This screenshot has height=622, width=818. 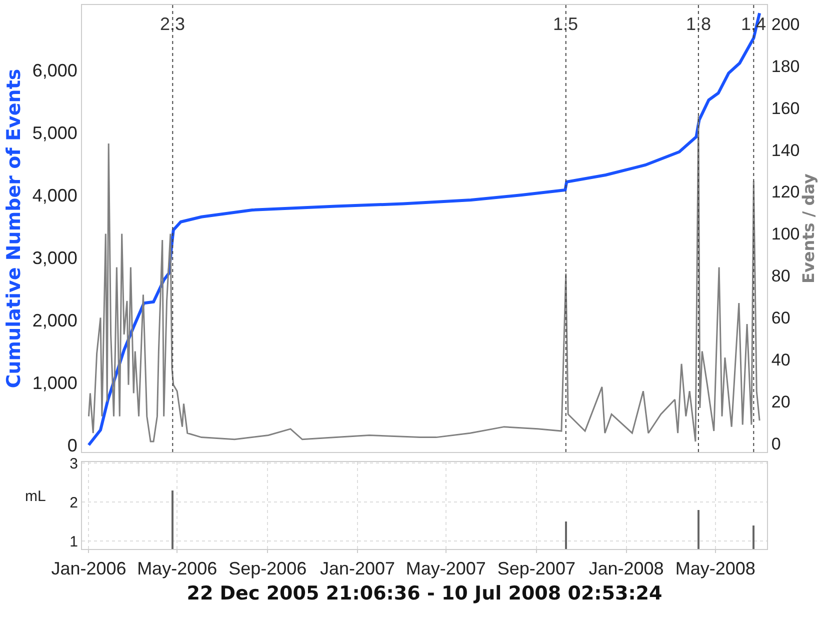 What do you see at coordinates (785, 234) in the screenshot?
I see `y2-tick-label: 100` at bounding box center [785, 234].